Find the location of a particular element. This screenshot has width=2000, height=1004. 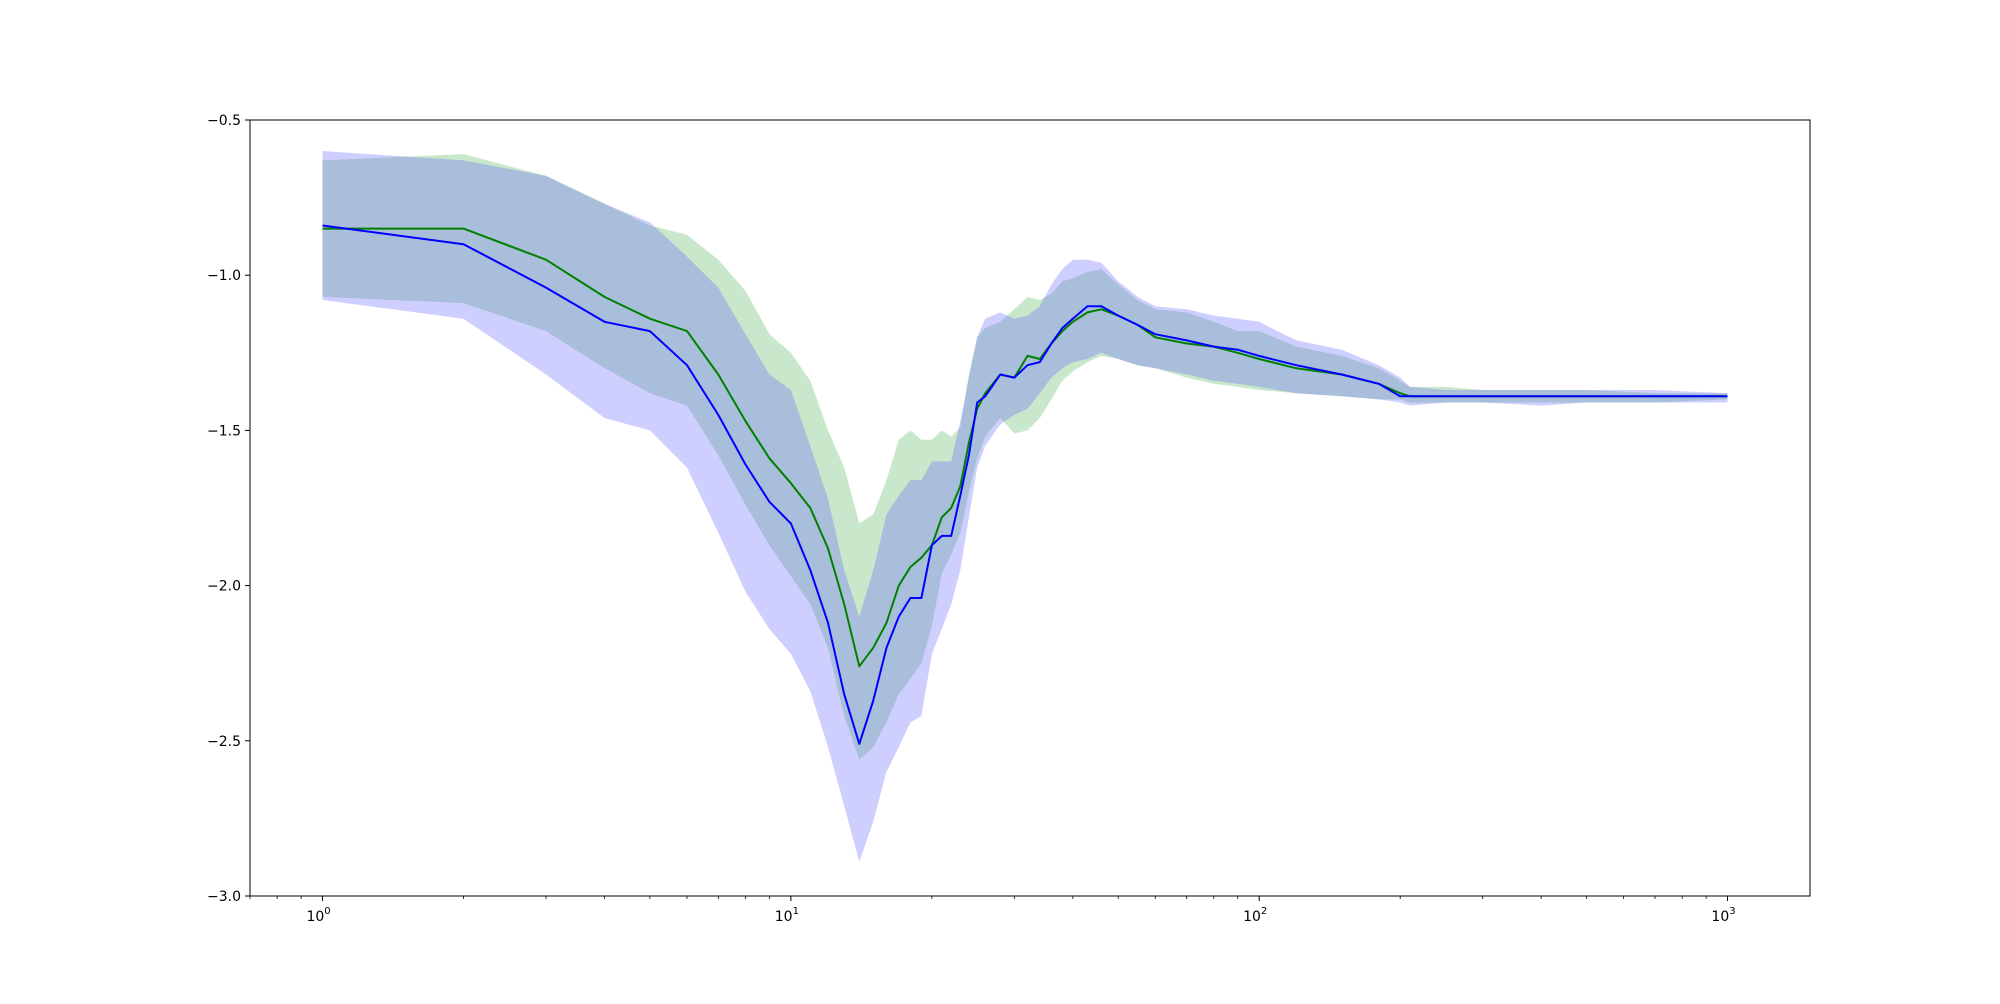

x-tick-label: 10⁰ is located at coordinates (318, 915).